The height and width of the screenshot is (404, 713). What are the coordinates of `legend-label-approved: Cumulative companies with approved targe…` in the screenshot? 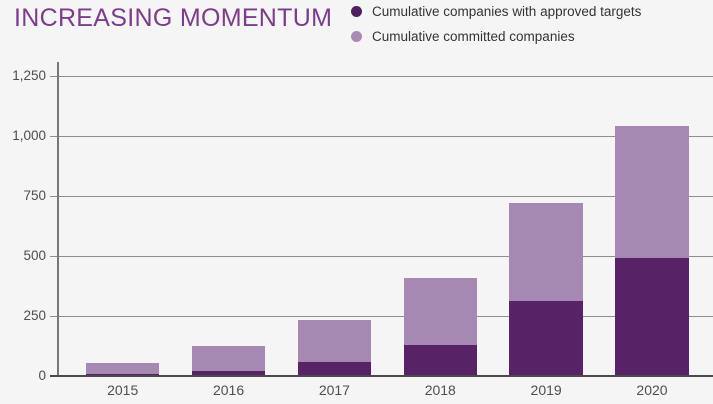 It's located at (507, 11).